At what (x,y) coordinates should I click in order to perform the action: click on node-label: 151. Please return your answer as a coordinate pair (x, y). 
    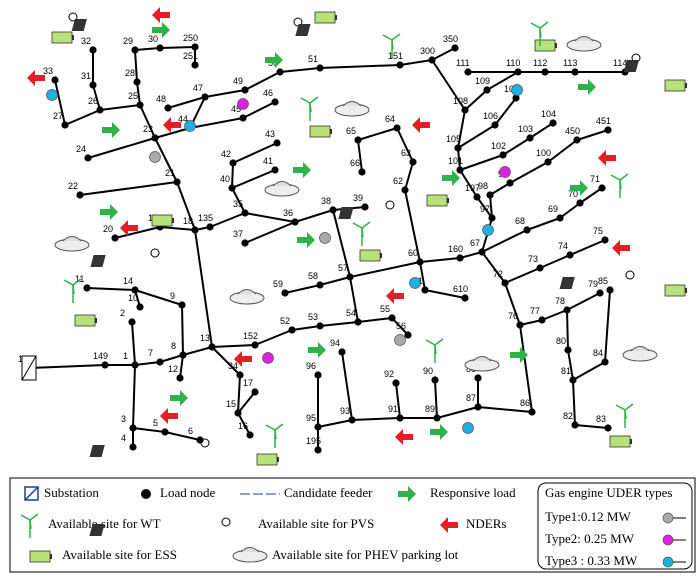
    Looking at the image, I should click on (395, 56).